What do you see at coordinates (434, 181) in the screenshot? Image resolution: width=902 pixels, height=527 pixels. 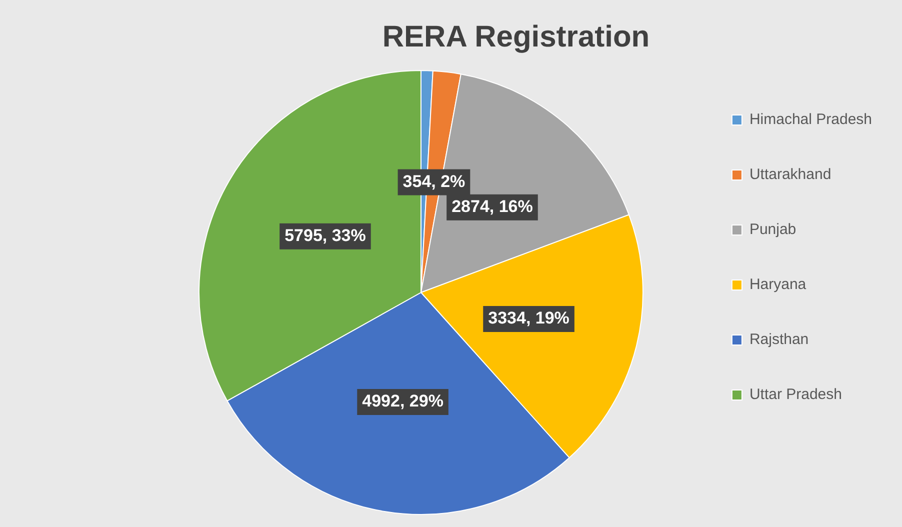 I see `data-label: 354, 2%` at bounding box center [434, 181].